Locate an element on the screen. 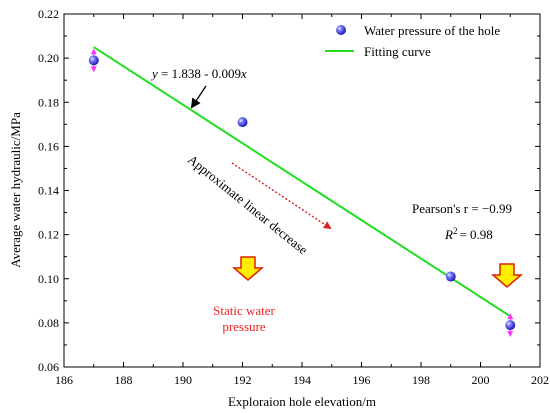  y-tick-label: 0.22 is located at coordinates (48, 14).